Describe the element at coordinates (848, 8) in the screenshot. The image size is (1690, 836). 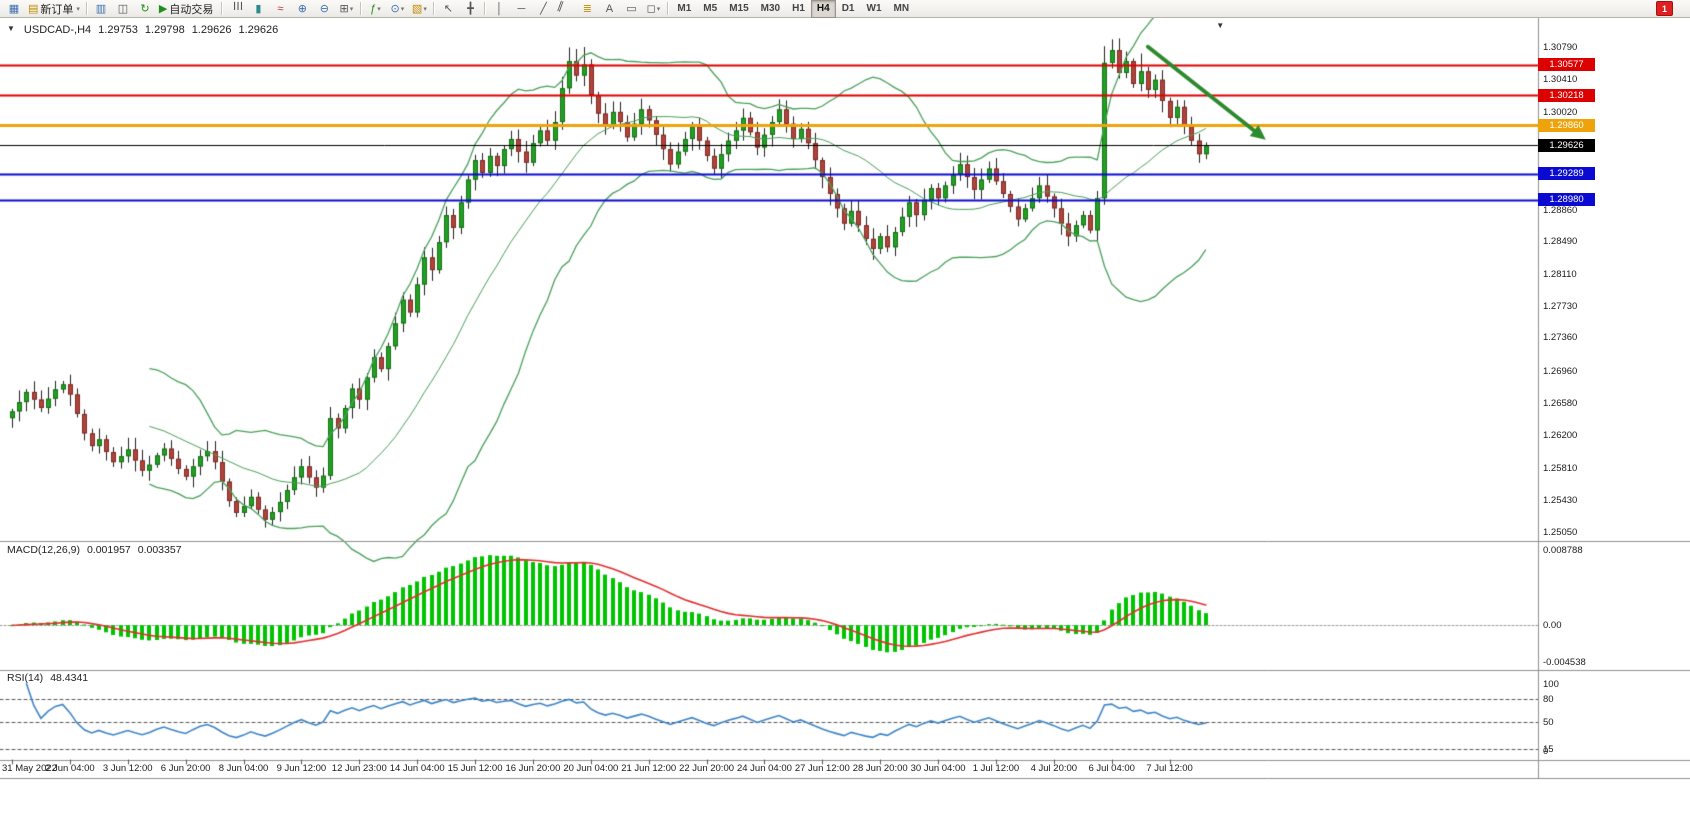
I see `timeframe-button-d1: D1` at that location.